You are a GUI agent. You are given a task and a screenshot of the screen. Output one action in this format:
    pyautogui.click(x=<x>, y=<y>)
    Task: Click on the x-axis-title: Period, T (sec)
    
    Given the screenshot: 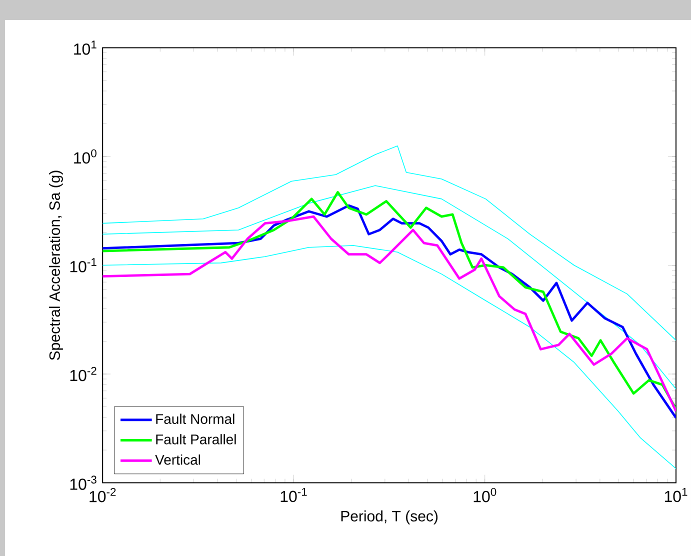 What is the action you would take?
    pyautogui.click(x=389, y=517)
    